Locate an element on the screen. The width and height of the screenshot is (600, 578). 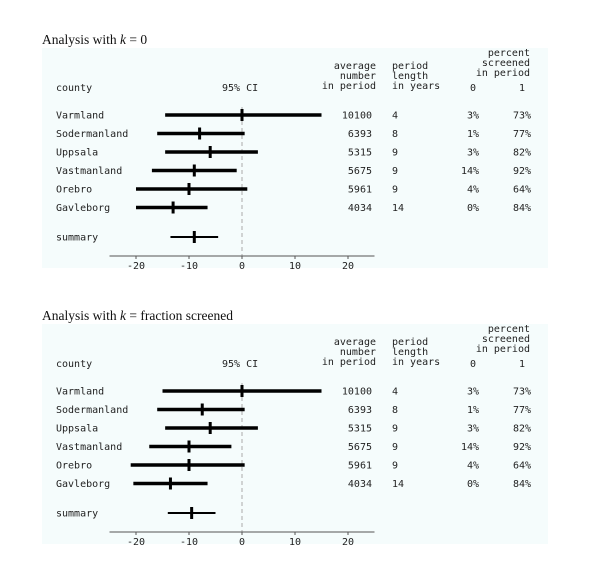
panel-2-caption: Analysis with k = fraction screened is located at coordinates (137, 316).